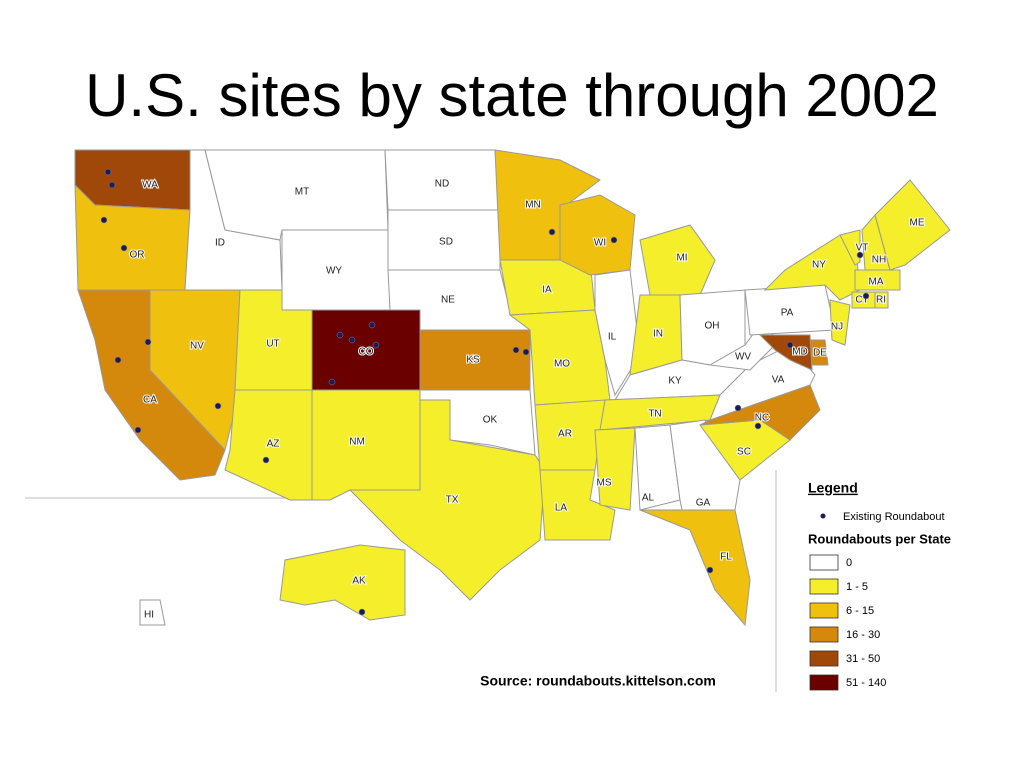  Describe the element at coordinates (272, 344) in the screenshot. I see `state-label: UT` at that location.